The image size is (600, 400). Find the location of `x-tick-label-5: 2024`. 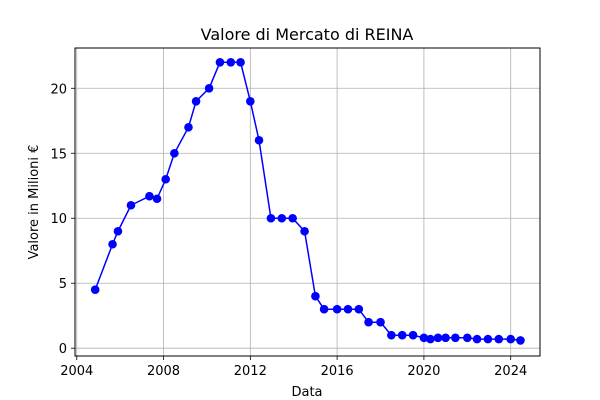

x-tick-label-5: 2024 is located at coordinates (510, 371).